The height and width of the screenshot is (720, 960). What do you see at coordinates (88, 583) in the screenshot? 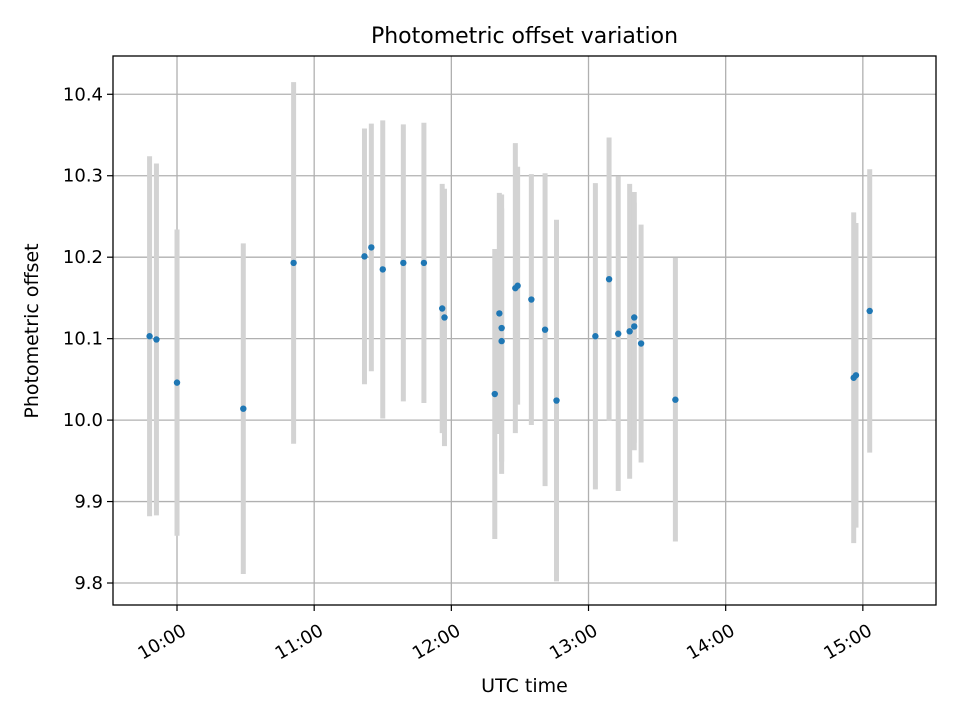
I see `y-tick-label: 9.8` at bounding box center [88, 583].